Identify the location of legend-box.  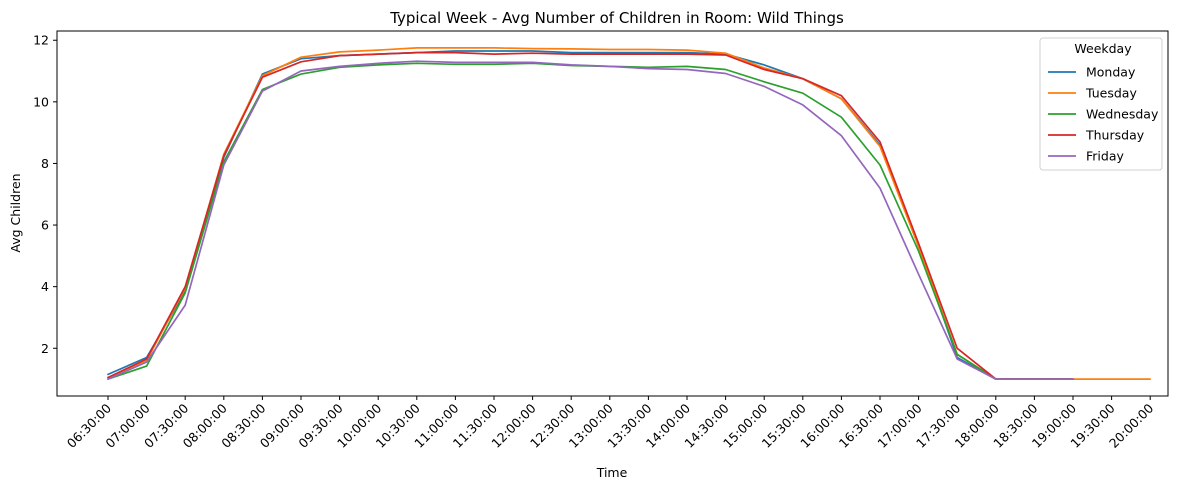
(1101, 104).